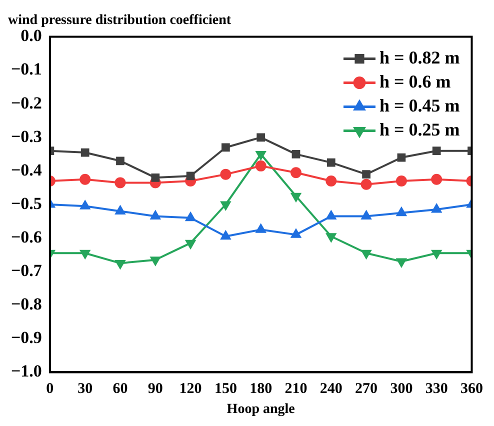  Describe the element at coordinates (331, 389) in the screenshot. I see `x-tick-label: 240` at that location.